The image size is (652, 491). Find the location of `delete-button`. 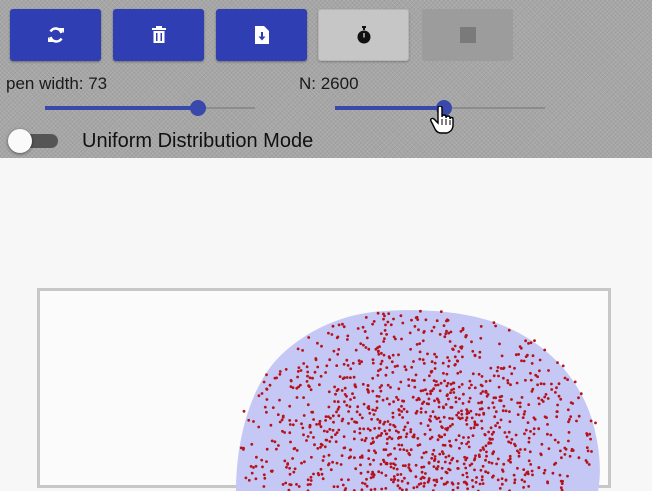

delete-button is located at coordinates (158, 35).